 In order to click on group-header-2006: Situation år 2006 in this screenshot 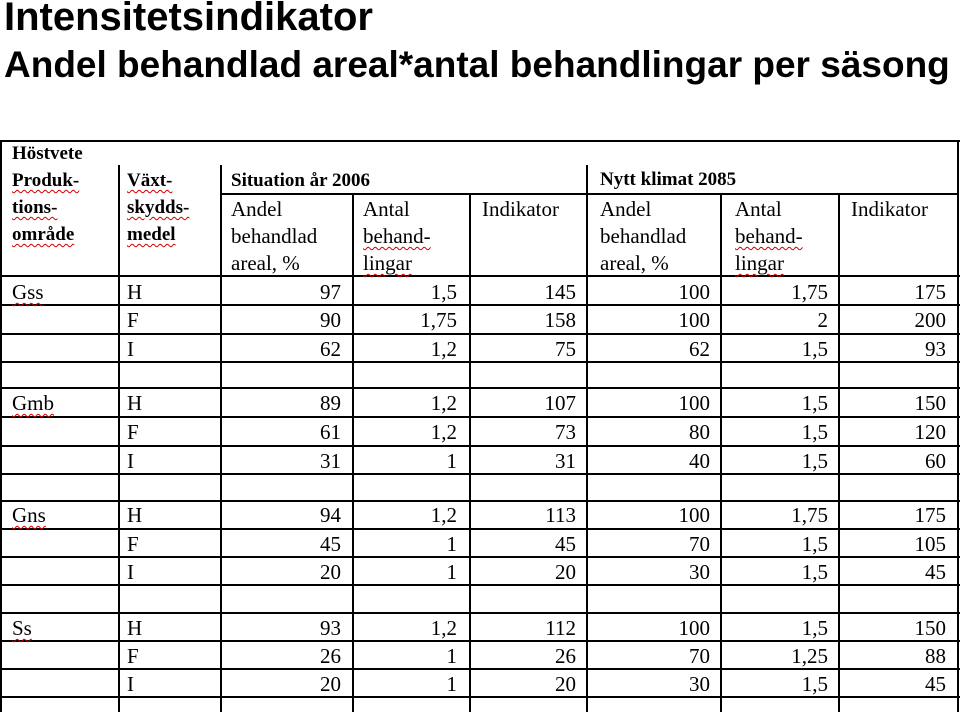, I will do `click(301, 180)`.